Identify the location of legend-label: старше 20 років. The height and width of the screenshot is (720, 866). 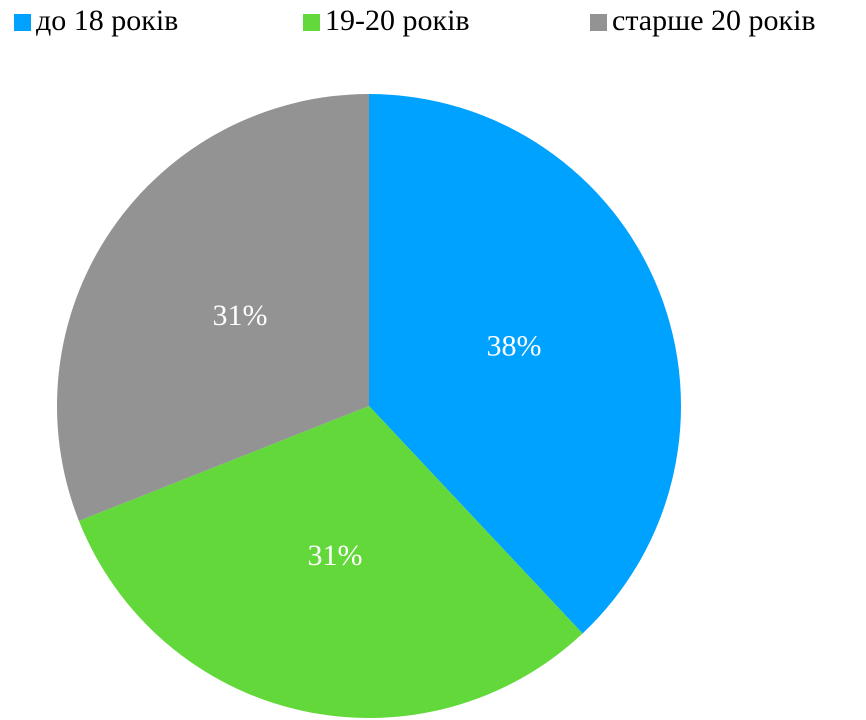
(714, 20).